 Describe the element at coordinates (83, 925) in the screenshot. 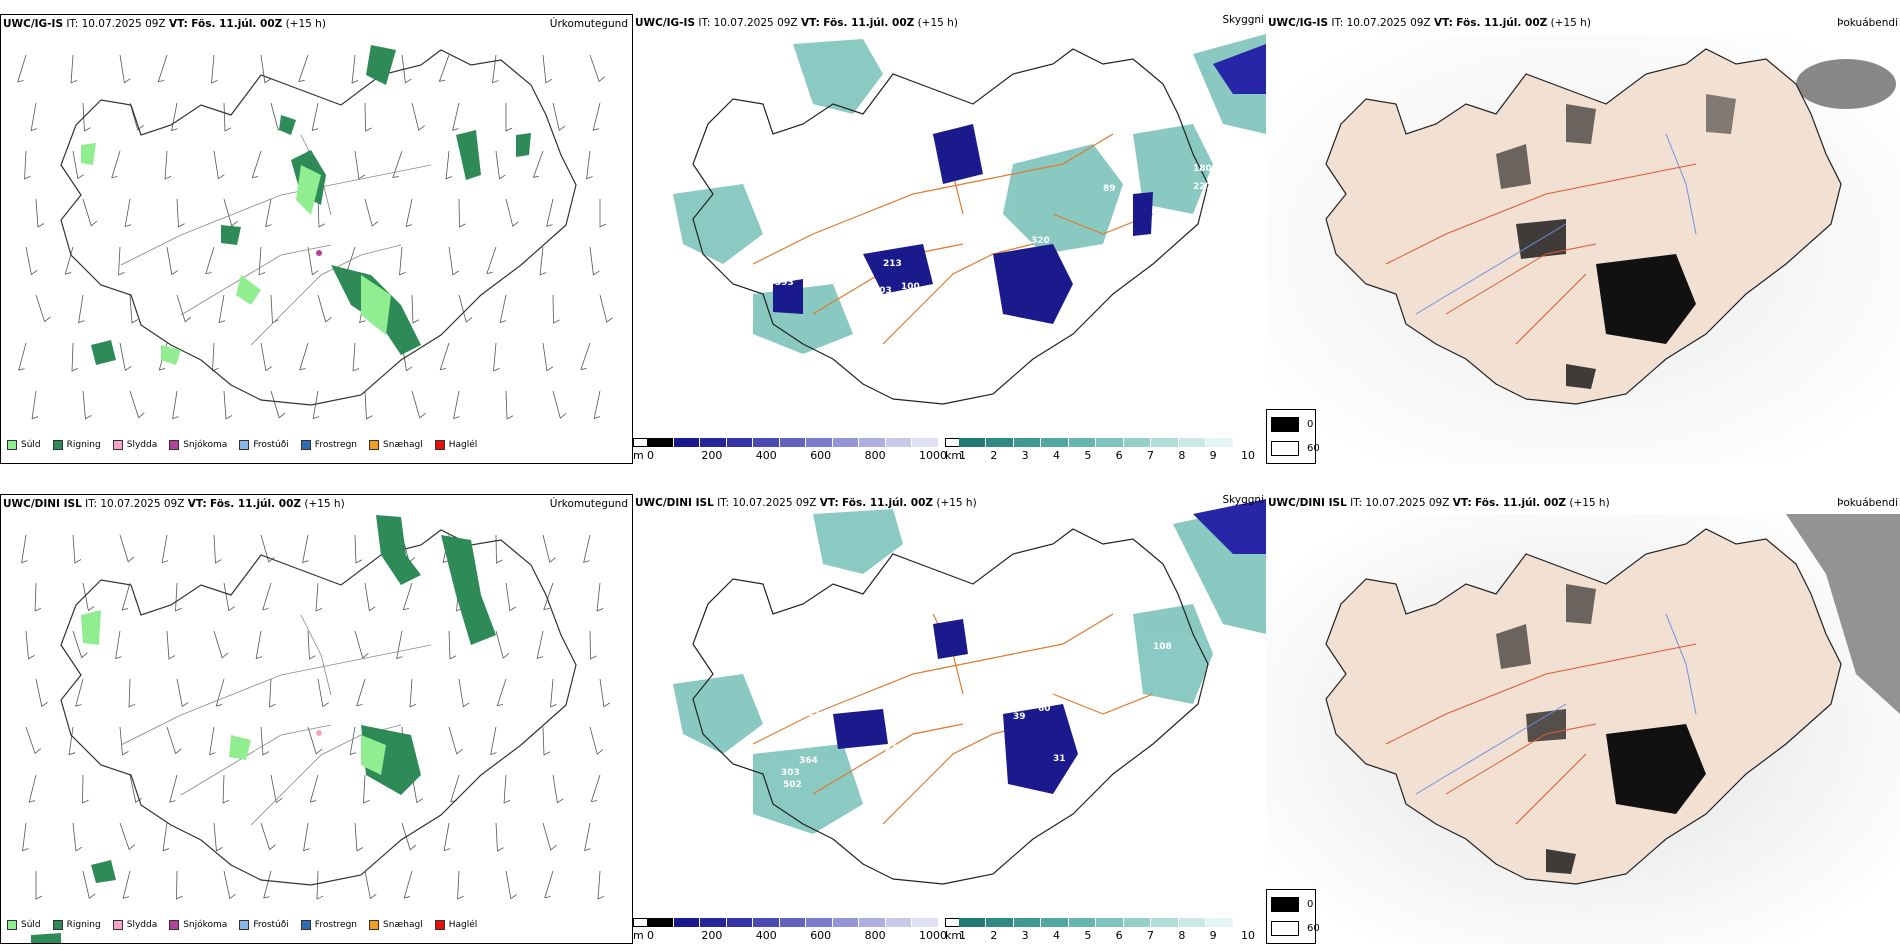

I see `precip-legend-label: Rigning` at that location.